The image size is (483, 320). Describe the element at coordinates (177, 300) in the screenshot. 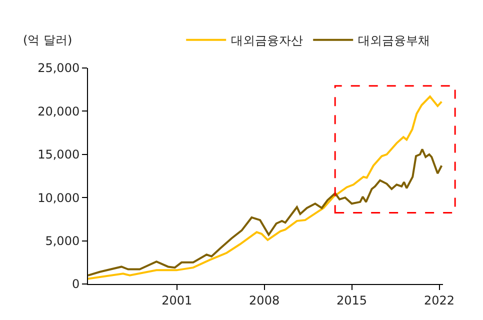

I see `x-tick-label: 2001` at that location.